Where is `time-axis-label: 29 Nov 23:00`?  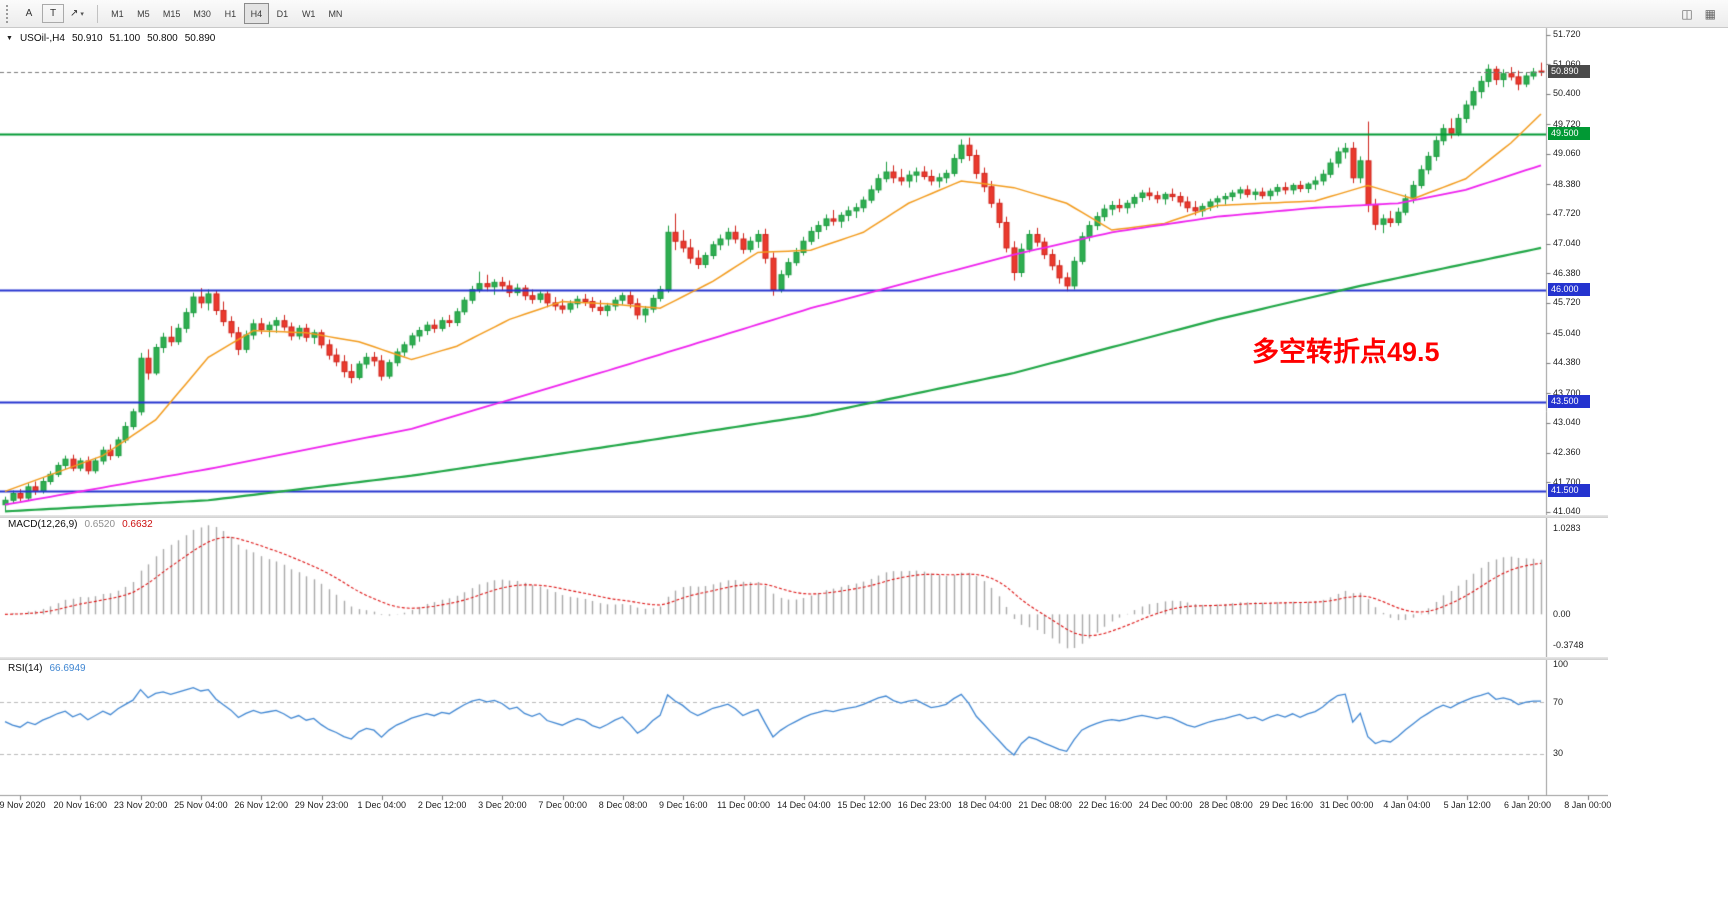
time-axis-label: 29 Nov 23:00 is located at coordinates (321, 805).